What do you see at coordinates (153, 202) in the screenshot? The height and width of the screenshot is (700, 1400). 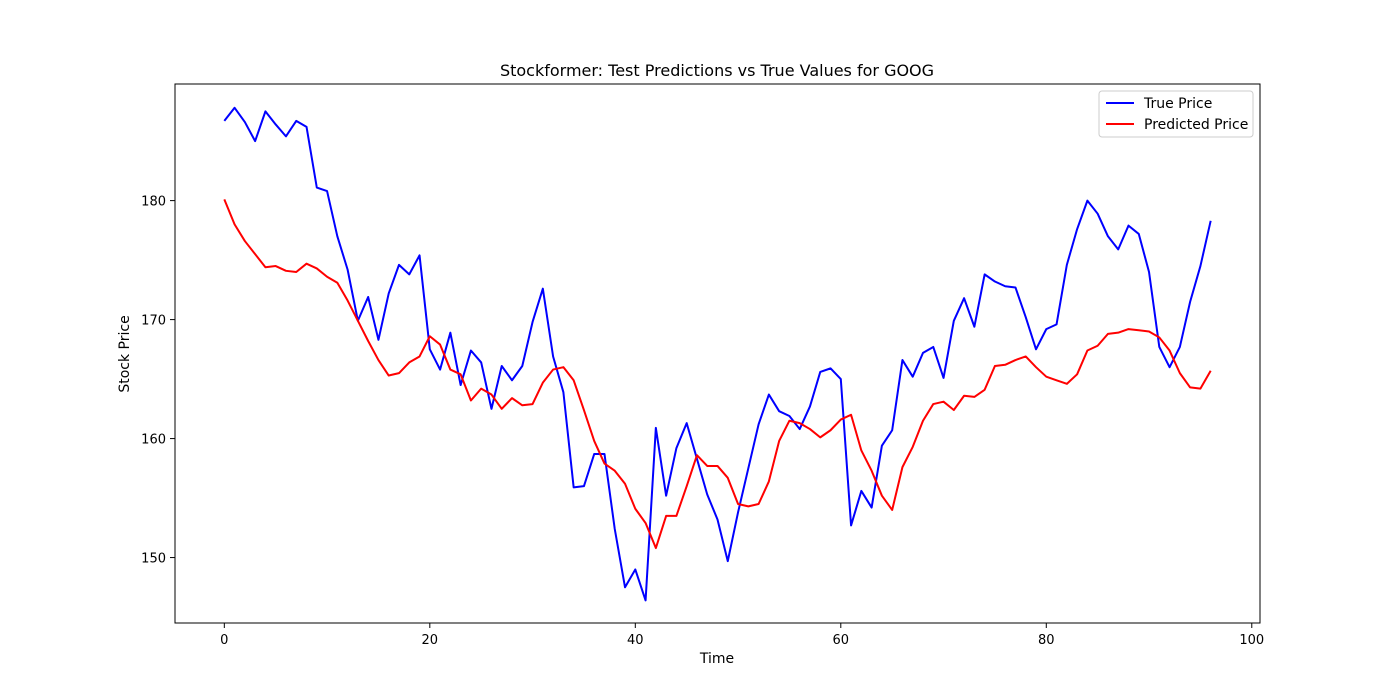 I see `y-tick-label: 180` at bounding box center [153, 202].